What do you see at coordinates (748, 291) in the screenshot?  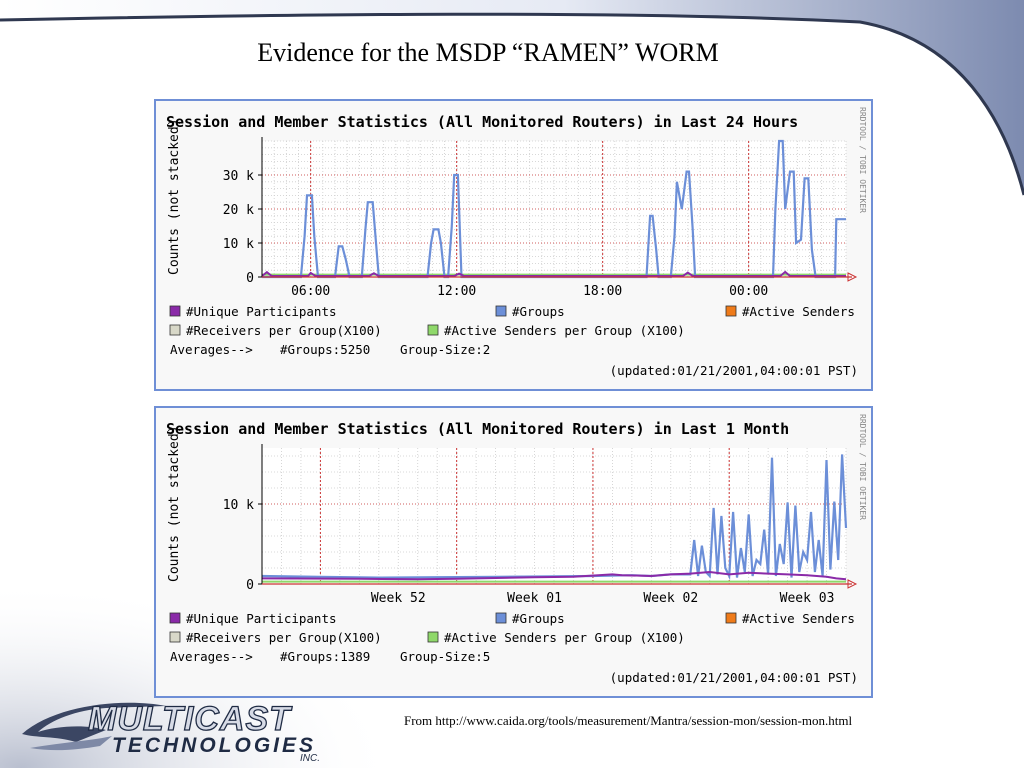 I see `x-tick-label: 00:00` at bounding box center [748, 291].